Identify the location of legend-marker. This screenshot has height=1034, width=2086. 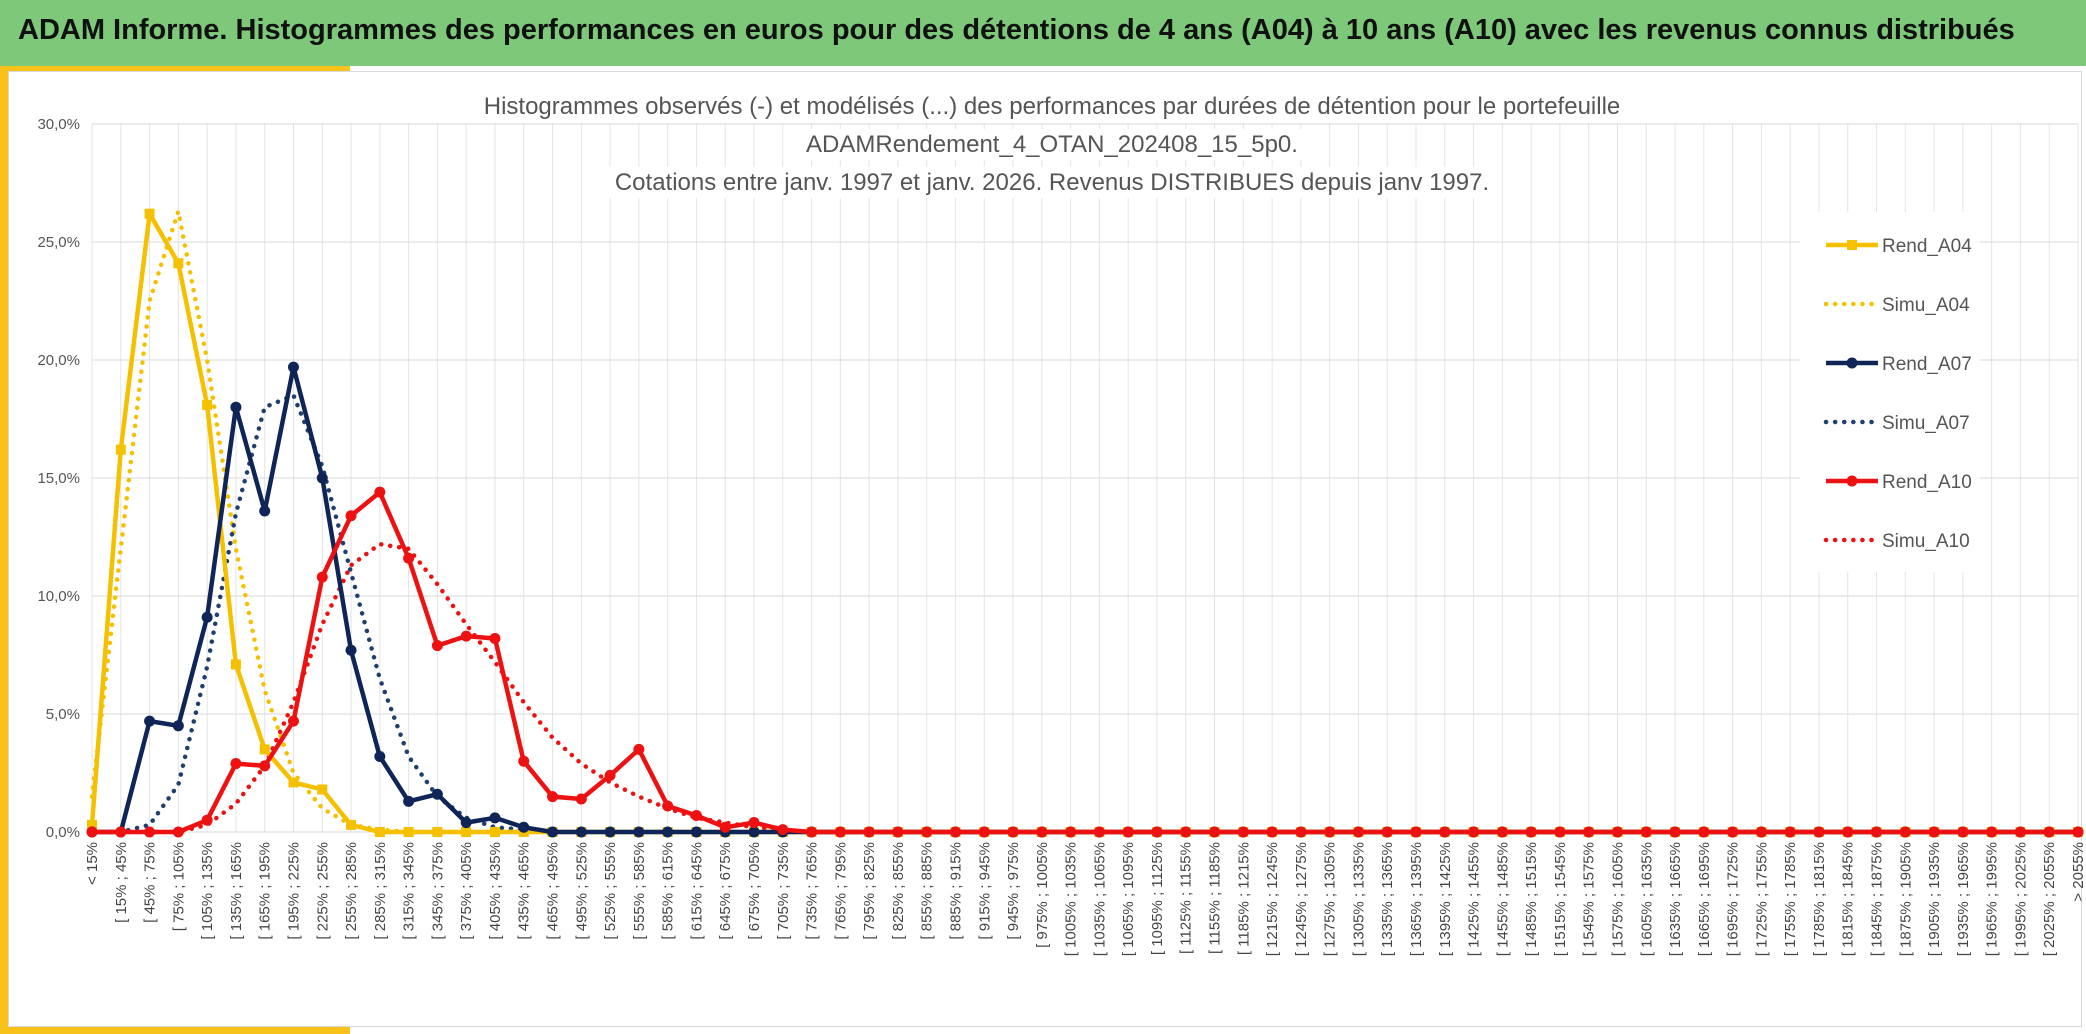
(1852, 245).